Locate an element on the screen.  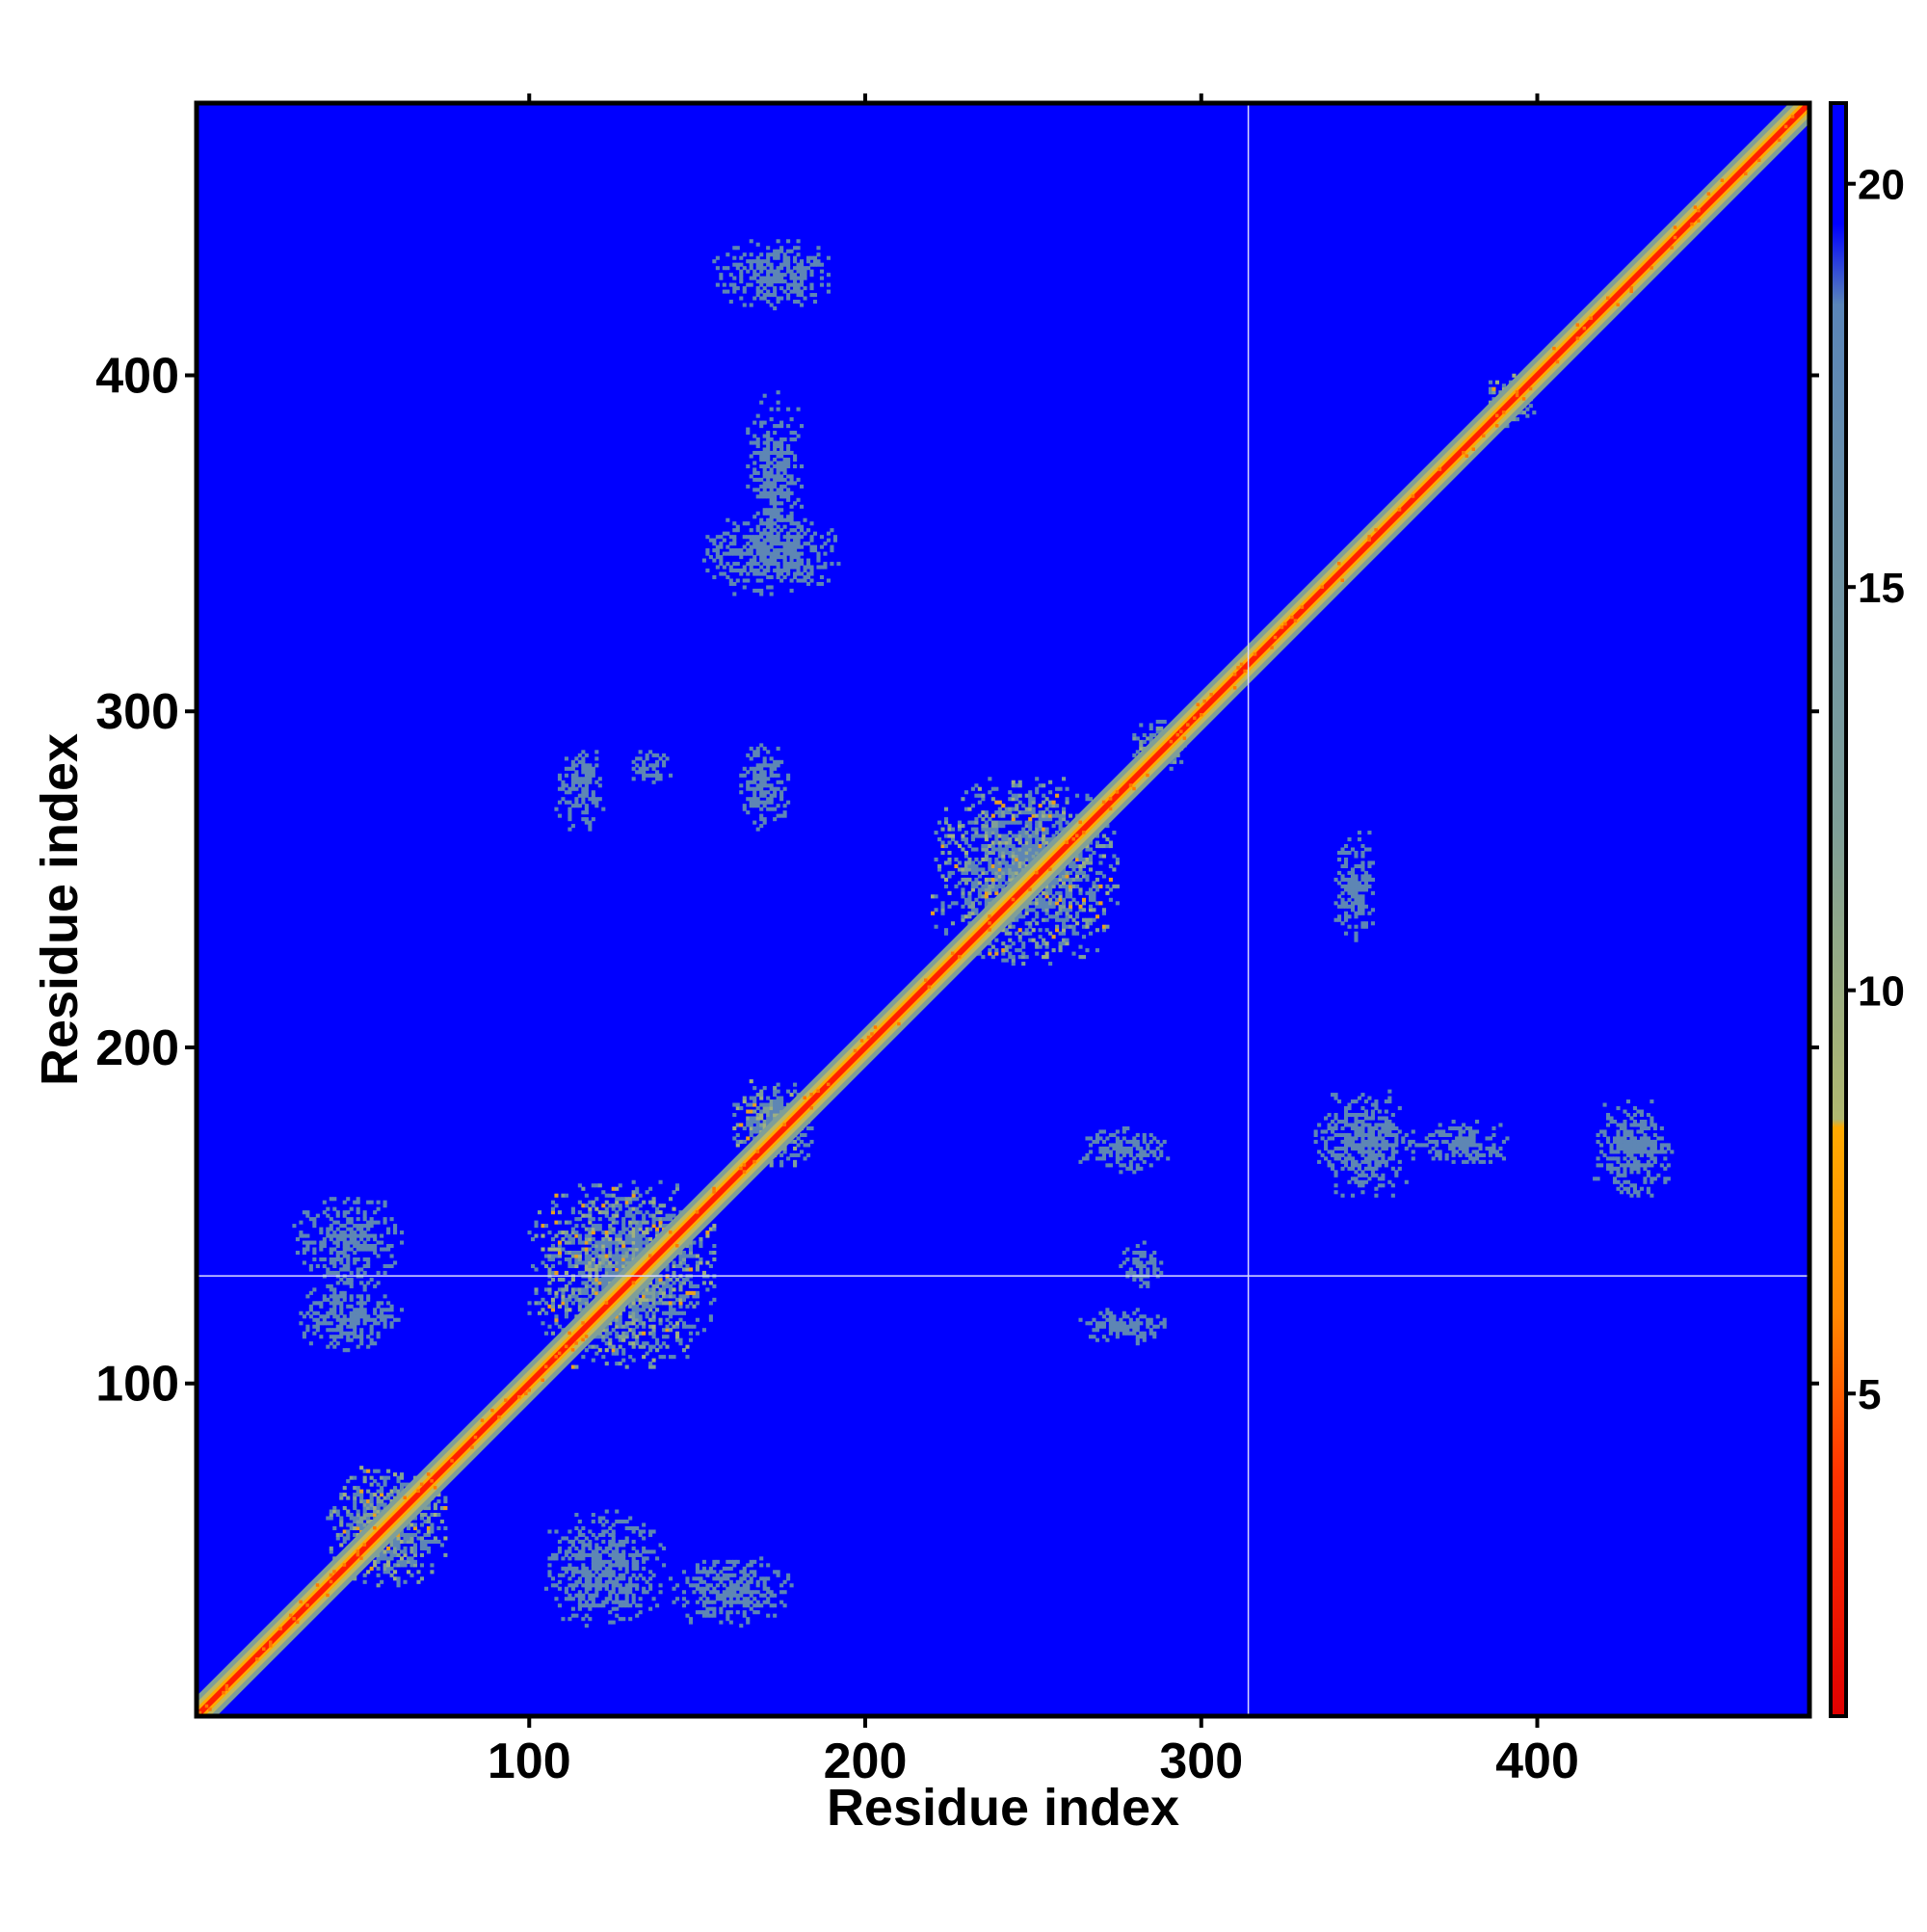
y-tick-label-0: 100 is located at coordinates (137, 1385).